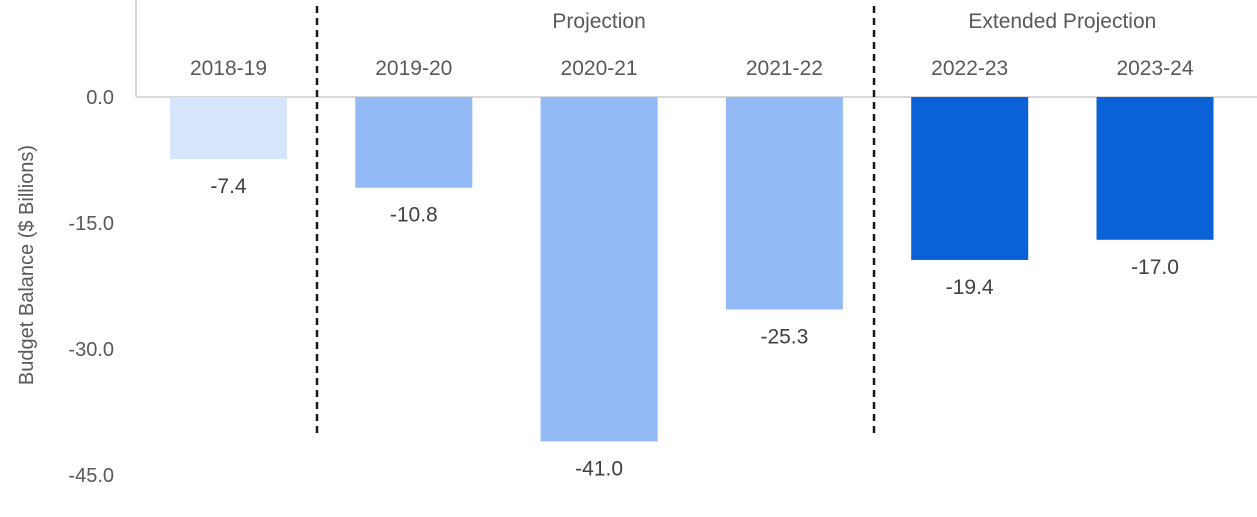 The height and width of the screenshot is (517, 1257). What do you see at coordinates (413, 68) in the screenshot?
I see `category-label: 2019-20` at bounding box center [413, 68].